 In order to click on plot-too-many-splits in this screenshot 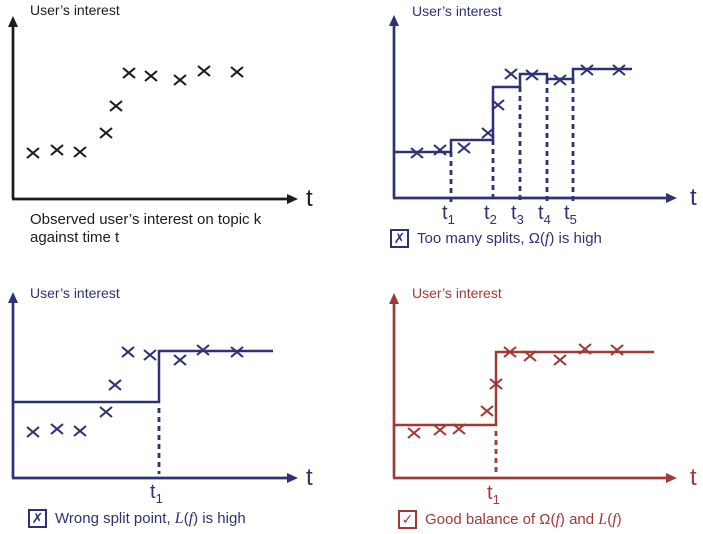, I will do `click(533, 109)`.